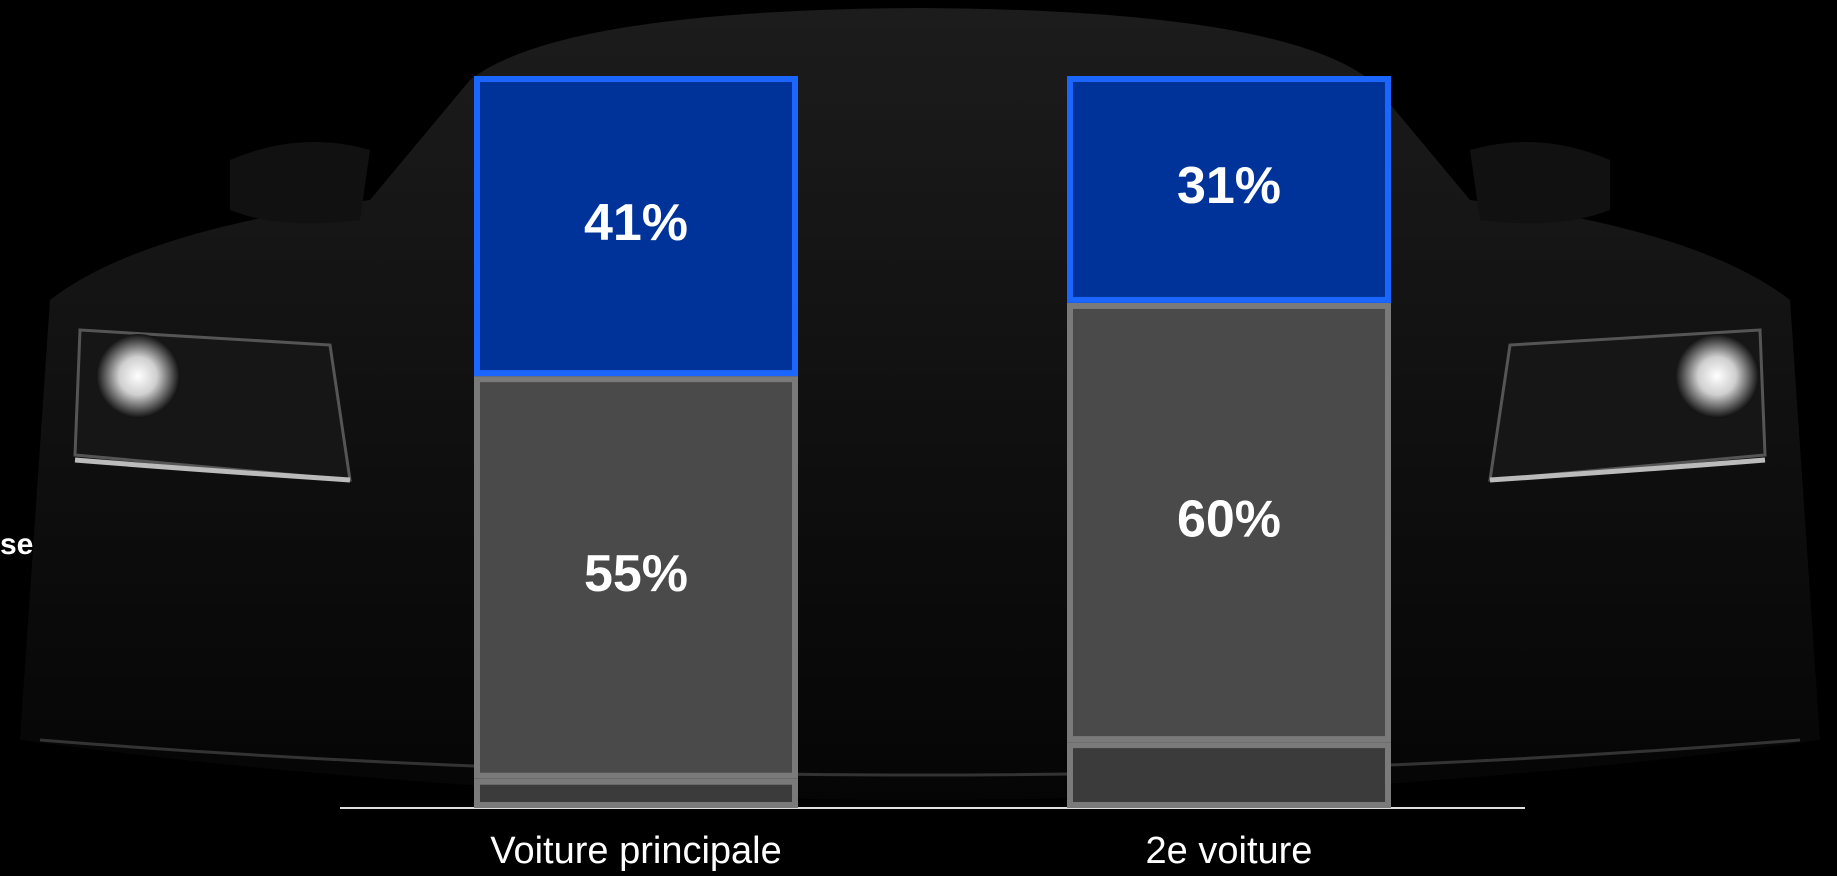 This screenshot has height=876, width=1837. I want to click on value-label: 41%, so click(636, 223).